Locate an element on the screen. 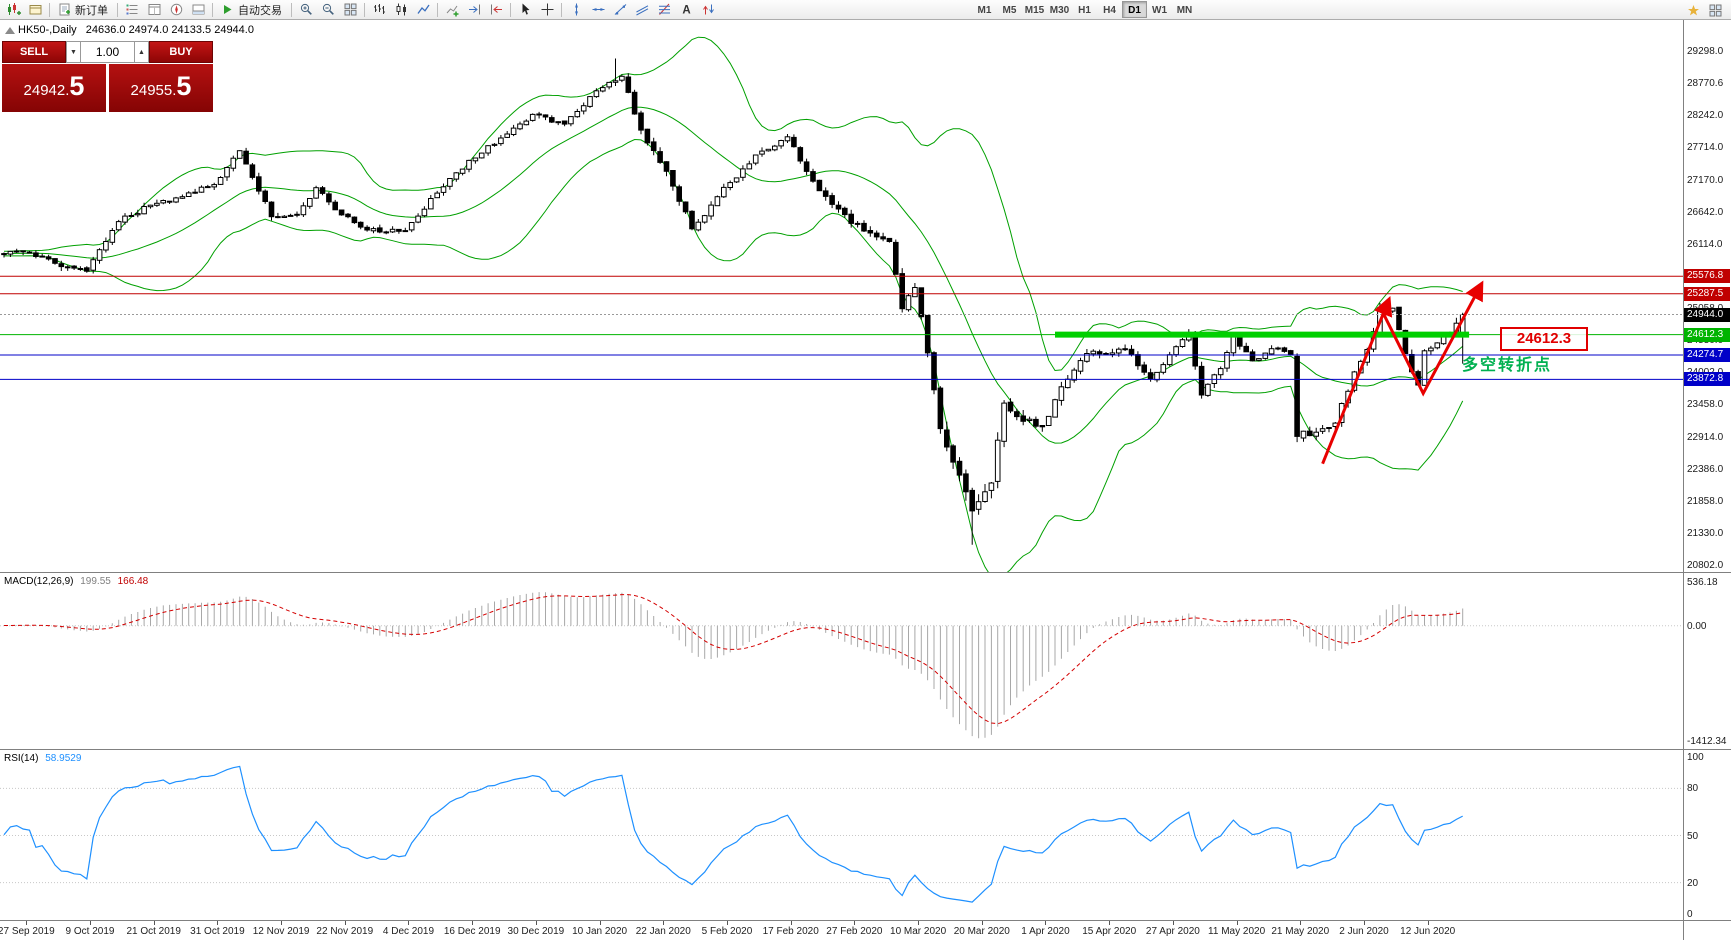  volume-decrease-button: ▼ is located at coordinates (73, 52).